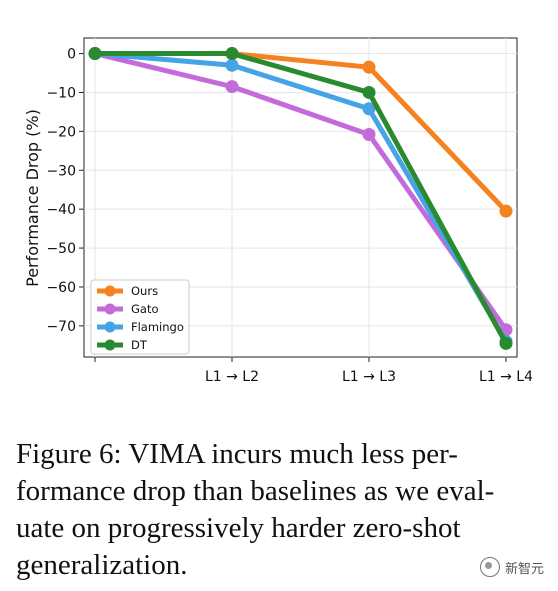 This screenshot has height=591, width=558. What do you see at coordinates (139, 345) in the screenshot?
I see `legend-label: DT` at bounding box center [139, 345].